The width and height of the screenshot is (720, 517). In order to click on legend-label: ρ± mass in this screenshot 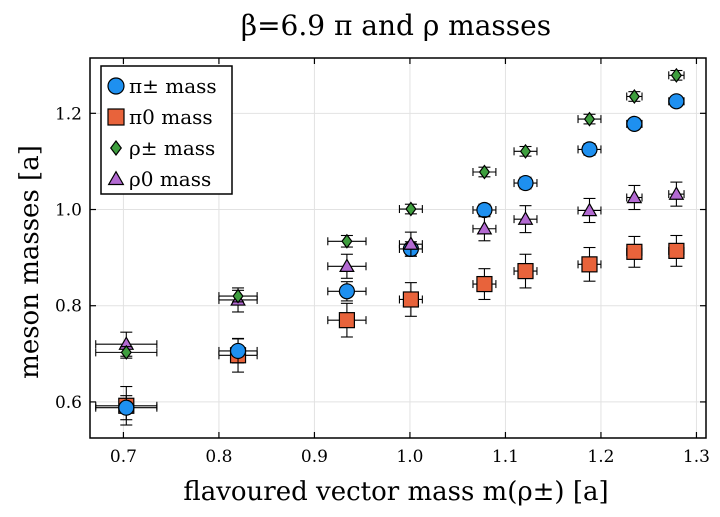, I will do `click(172, 148)`.